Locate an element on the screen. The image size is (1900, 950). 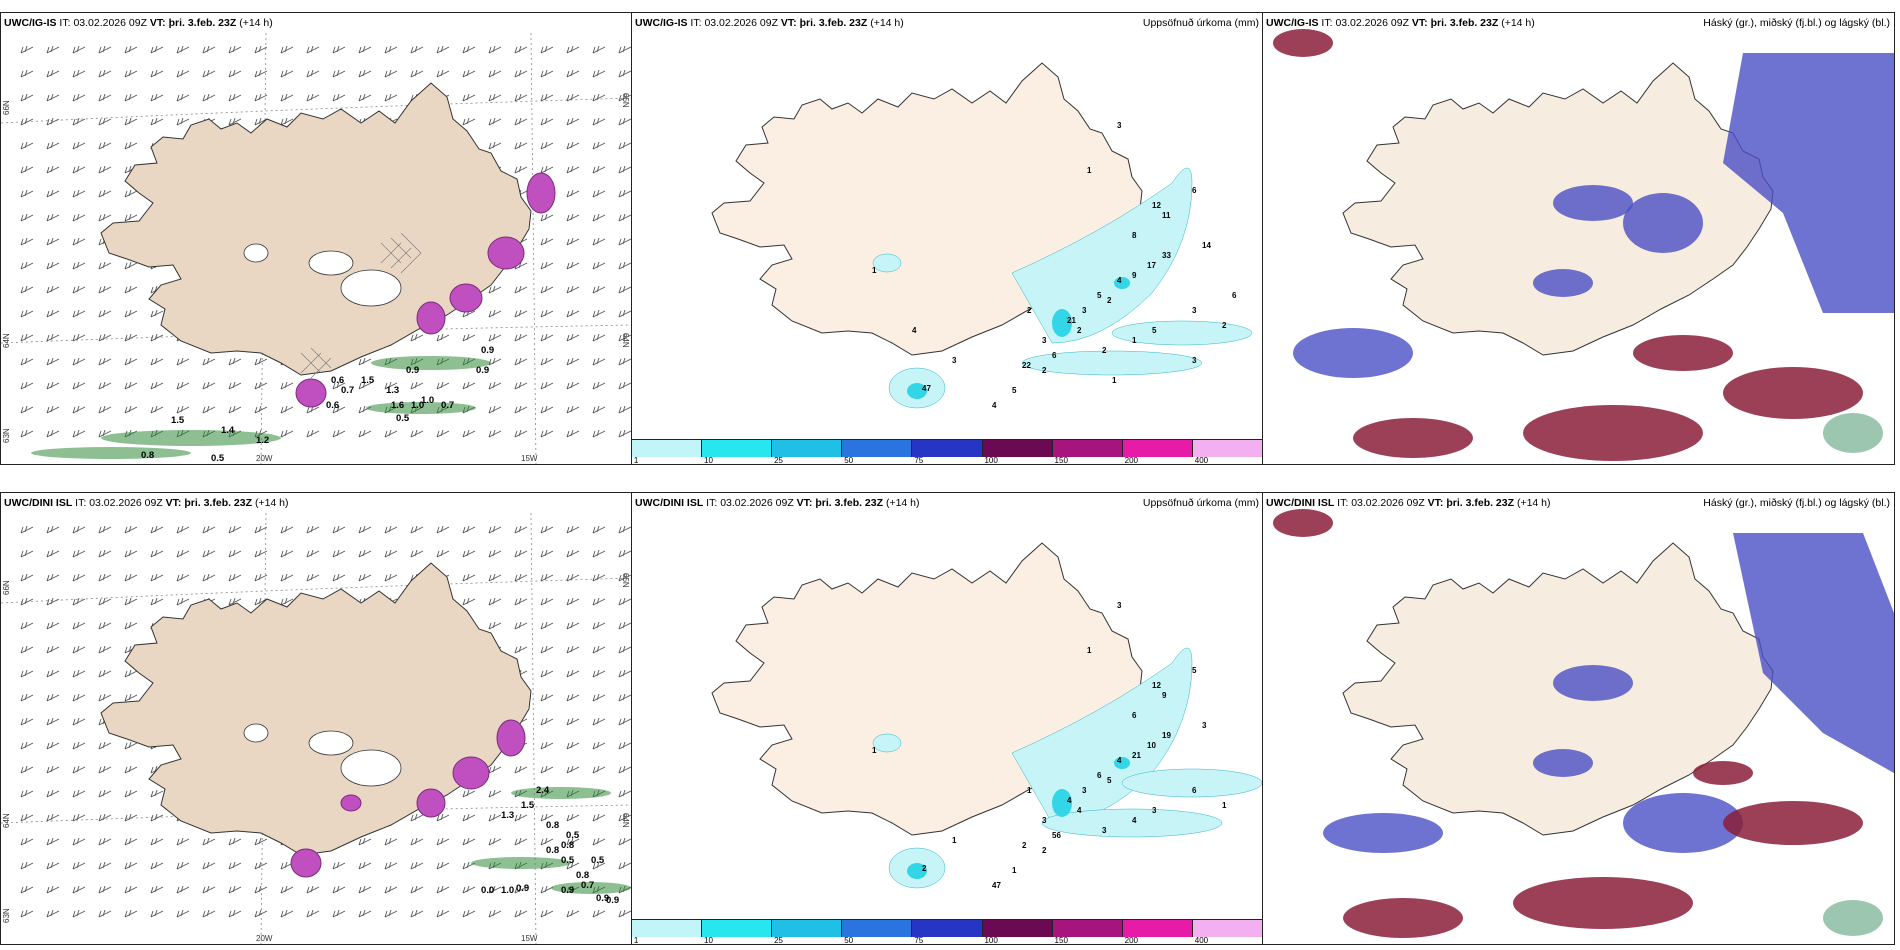
precip-value: 3 is located at coordinates (1194, 310).